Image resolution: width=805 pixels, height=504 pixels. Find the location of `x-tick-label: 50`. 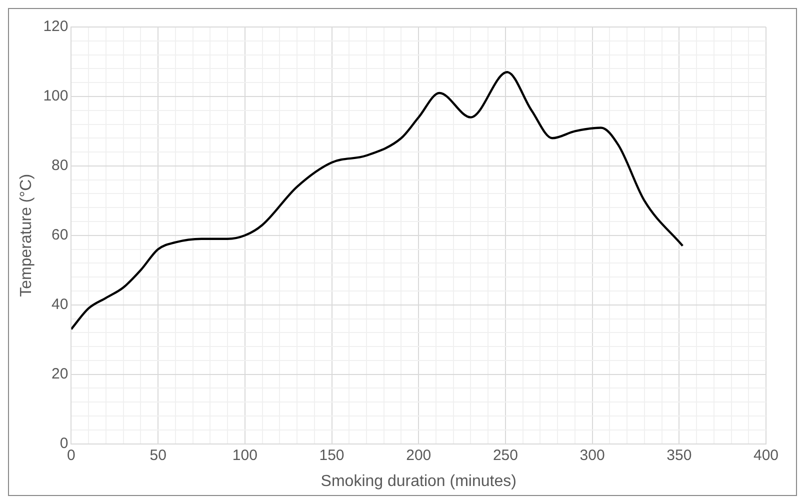

x-tick-label: 50 is located at coordinates (158, 455).